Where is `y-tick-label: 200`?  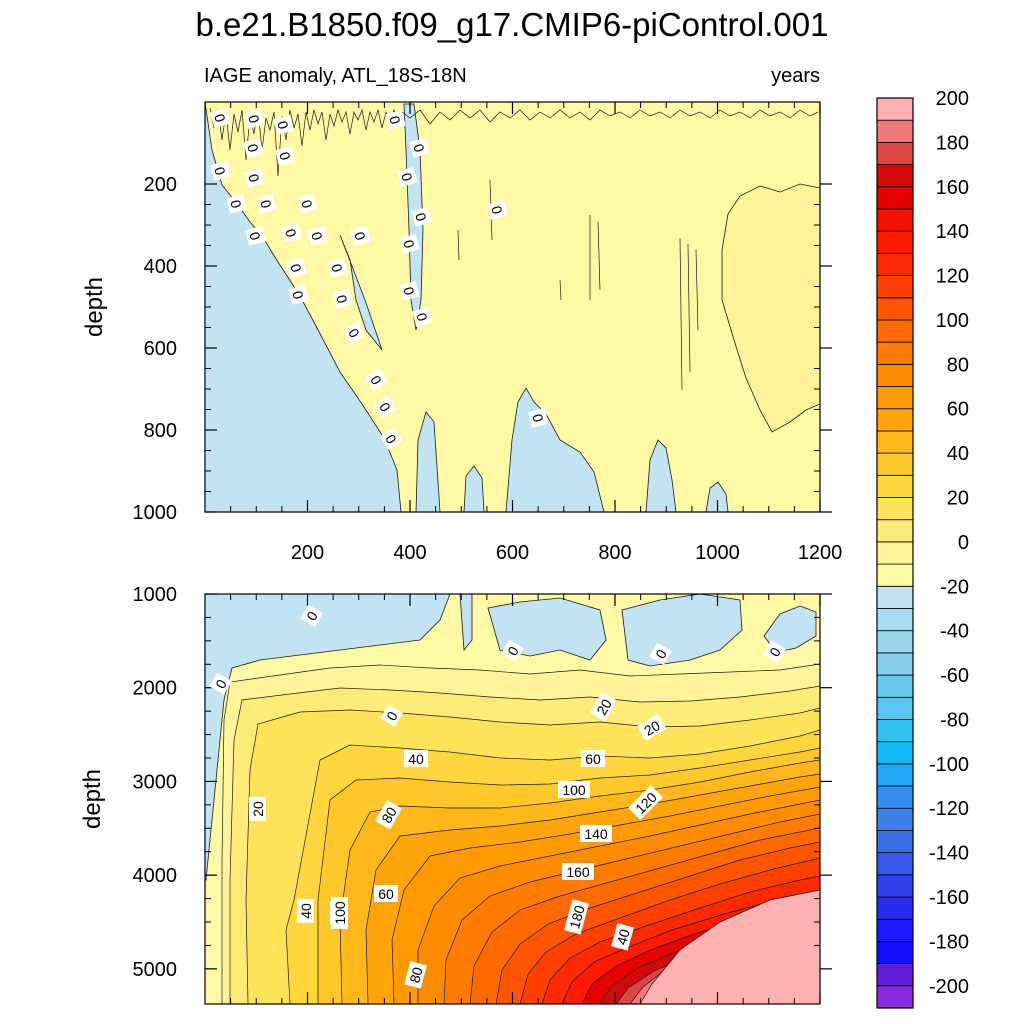
y-tick-label: 200 is located at coordinates (160, 185).